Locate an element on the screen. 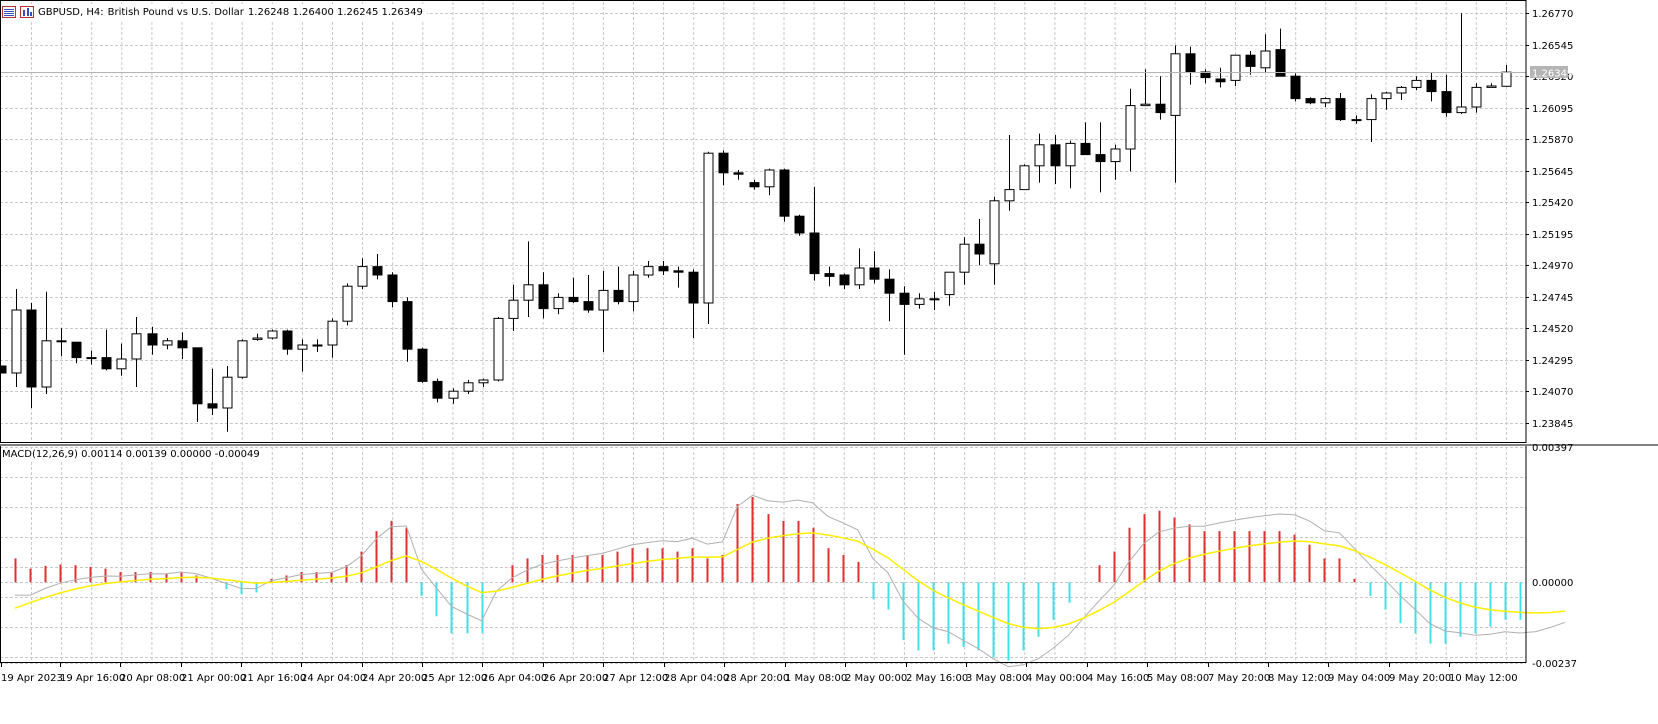 This screenshot has height=724, width=1658. symbol-title: GBPUSD, H4: is located at coordinates (71, 12).